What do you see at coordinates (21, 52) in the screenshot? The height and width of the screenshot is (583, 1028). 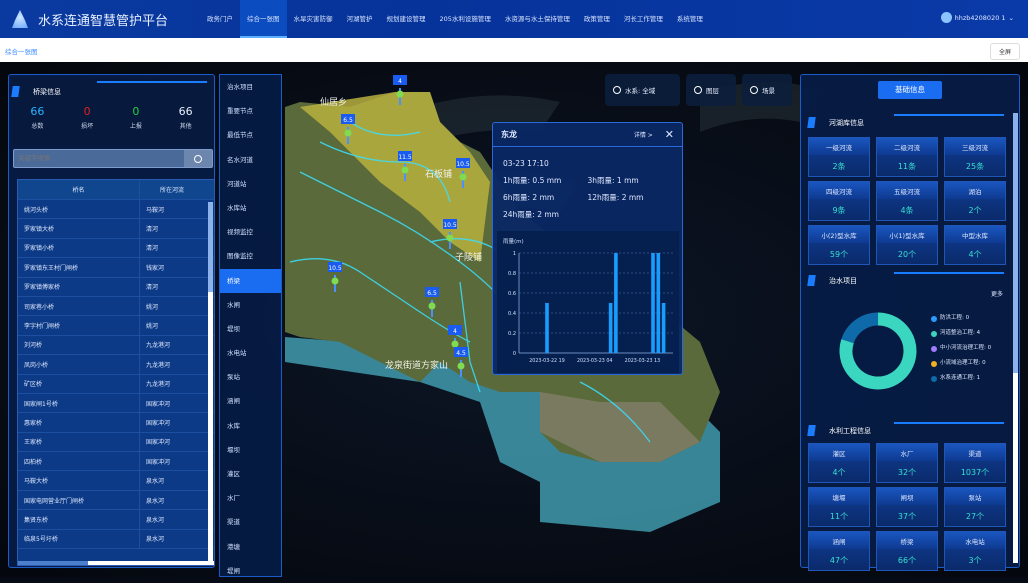 I see `breadcrumb: 综合一张图` at bounding box center [21, 52].